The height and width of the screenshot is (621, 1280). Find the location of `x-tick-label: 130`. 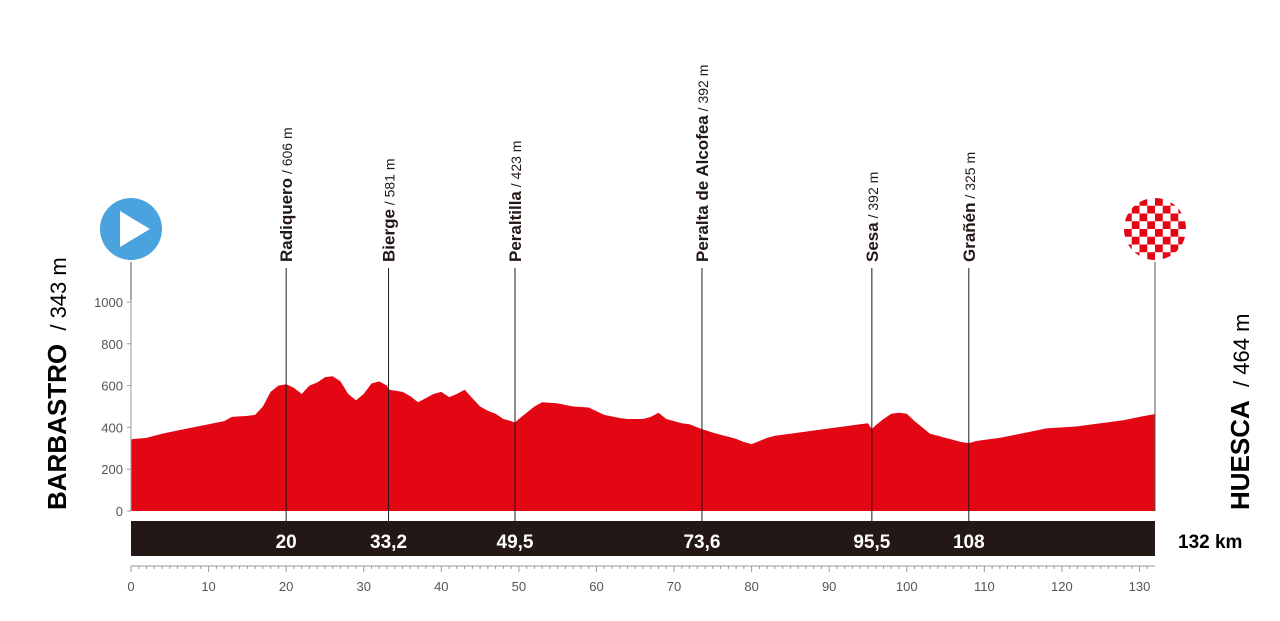

x-tick-label: 130 is located at coordinates (1140, 586).